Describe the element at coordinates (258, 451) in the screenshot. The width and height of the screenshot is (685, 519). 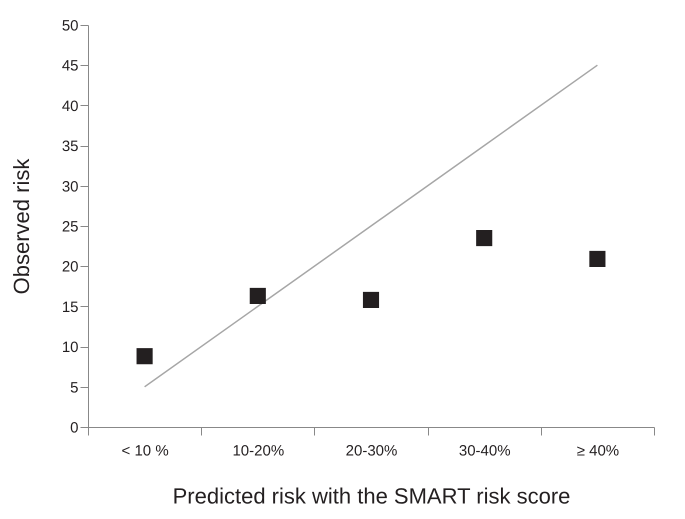
I see `x-tick-label: 10-20%` at that location.